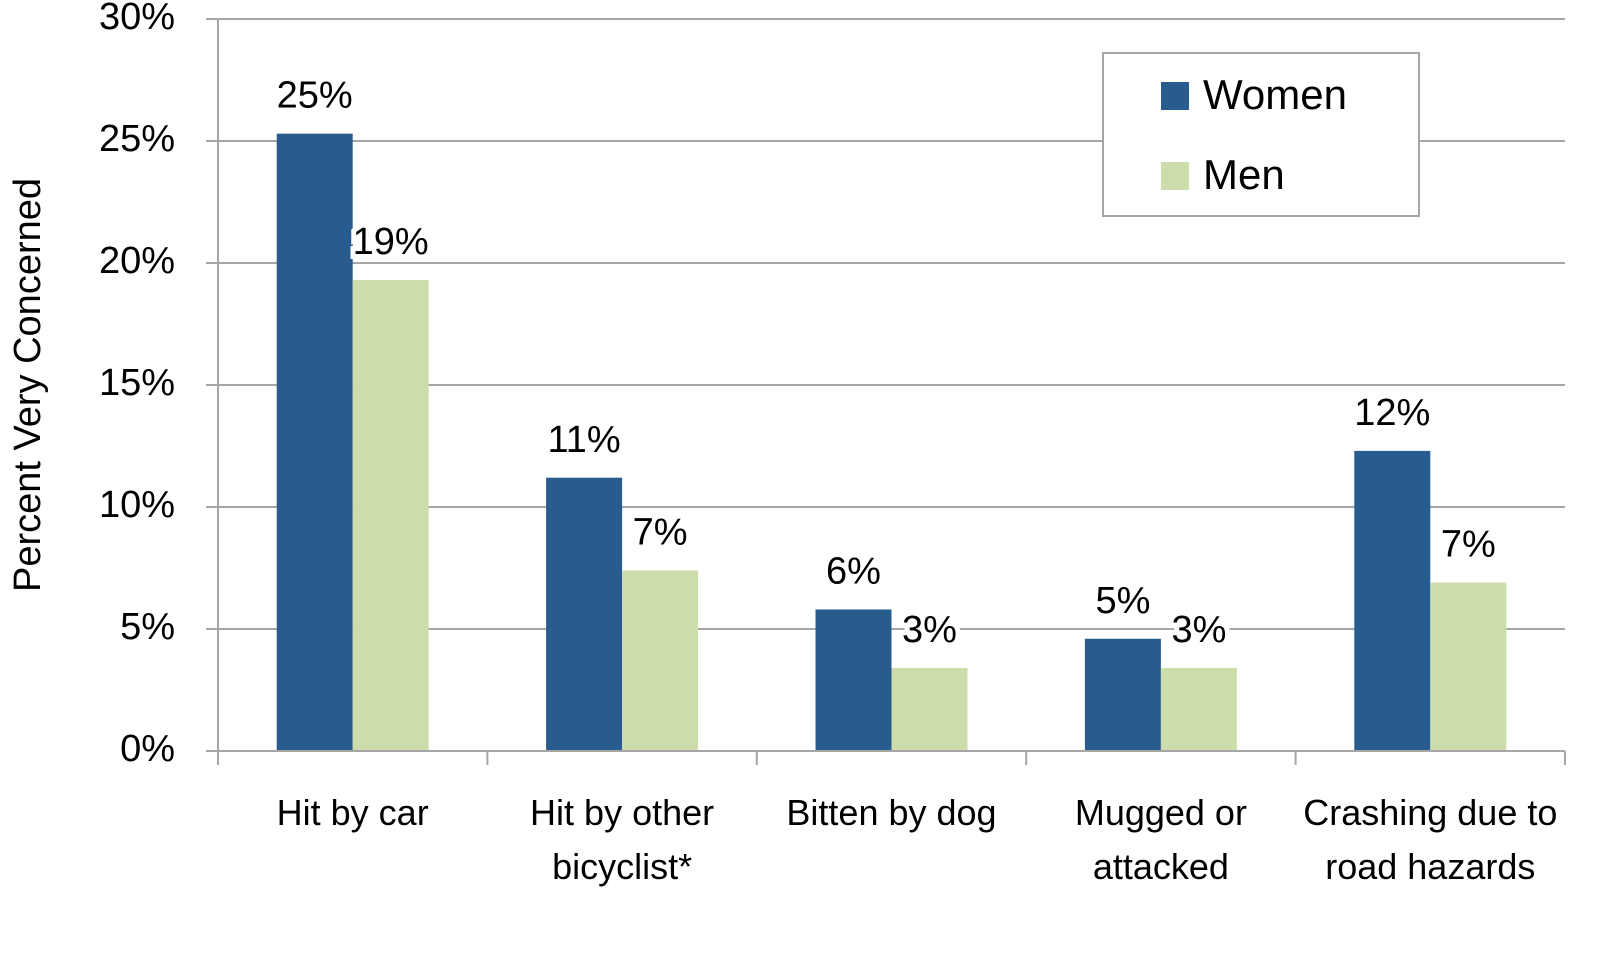 The image size is (1617, 971). I want to click on y-tick-label: 0%, so click(147, 749).